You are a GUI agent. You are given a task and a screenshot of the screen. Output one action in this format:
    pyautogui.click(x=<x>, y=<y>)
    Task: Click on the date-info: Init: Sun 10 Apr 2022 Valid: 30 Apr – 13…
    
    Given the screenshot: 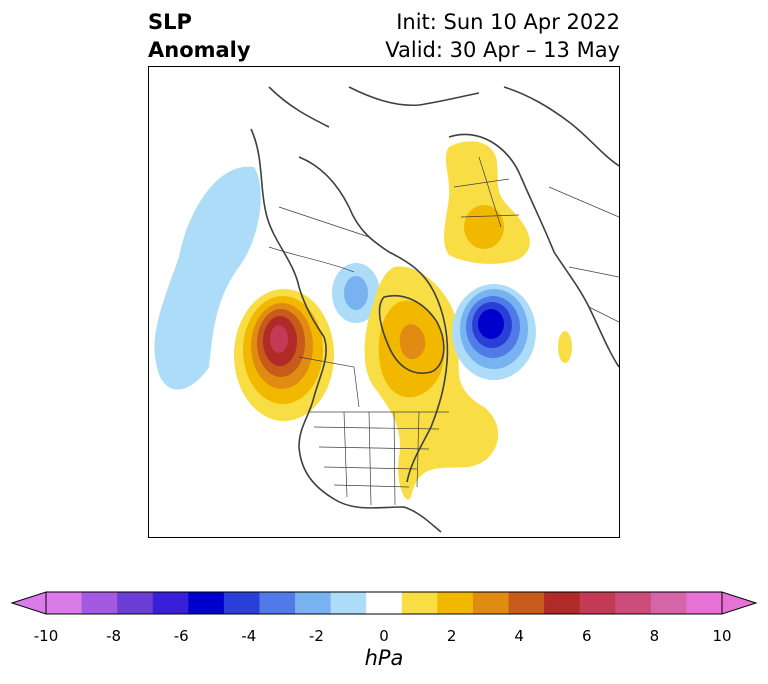 What is the action you would take?
    pyautogui.click(x=502, y=36)
    